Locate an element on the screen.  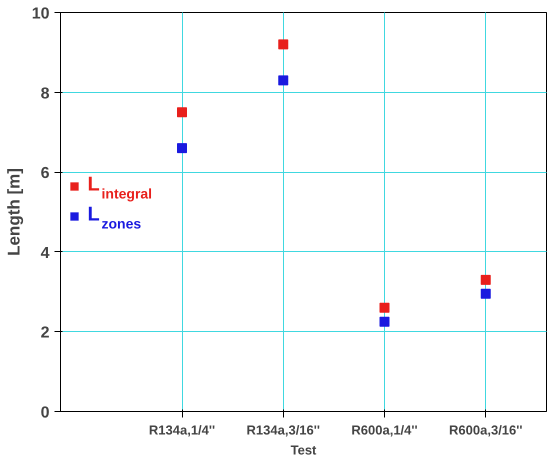
x-tick-label: R600a,3/16'' is located at coordinates (485, 430).